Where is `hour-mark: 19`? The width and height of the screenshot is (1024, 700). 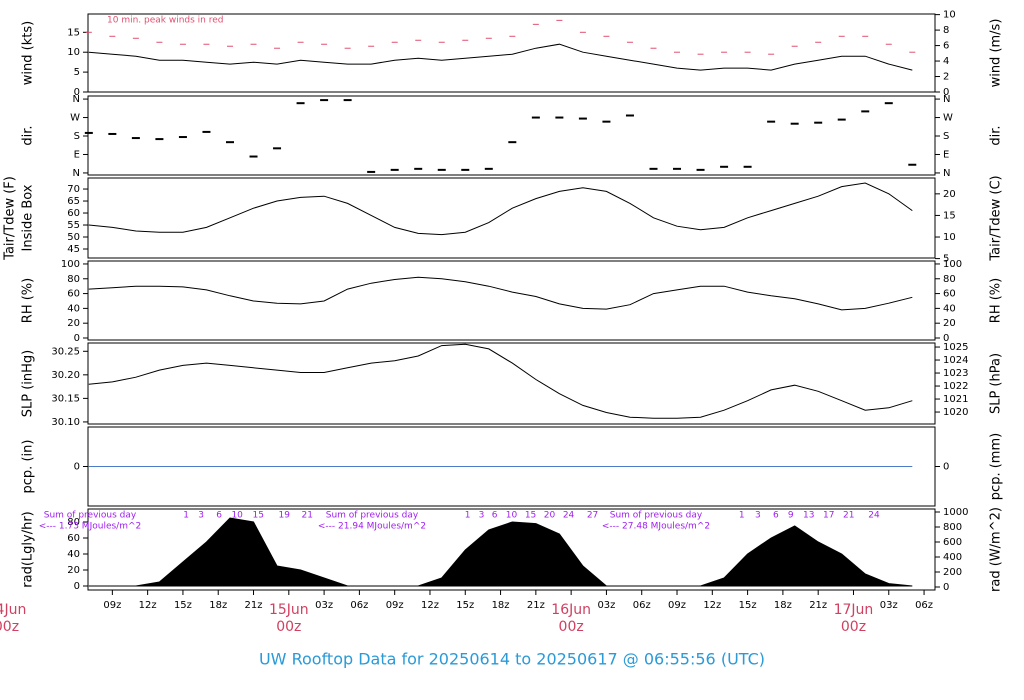 hour-mark: 19 is located at coordinates (284, 516).